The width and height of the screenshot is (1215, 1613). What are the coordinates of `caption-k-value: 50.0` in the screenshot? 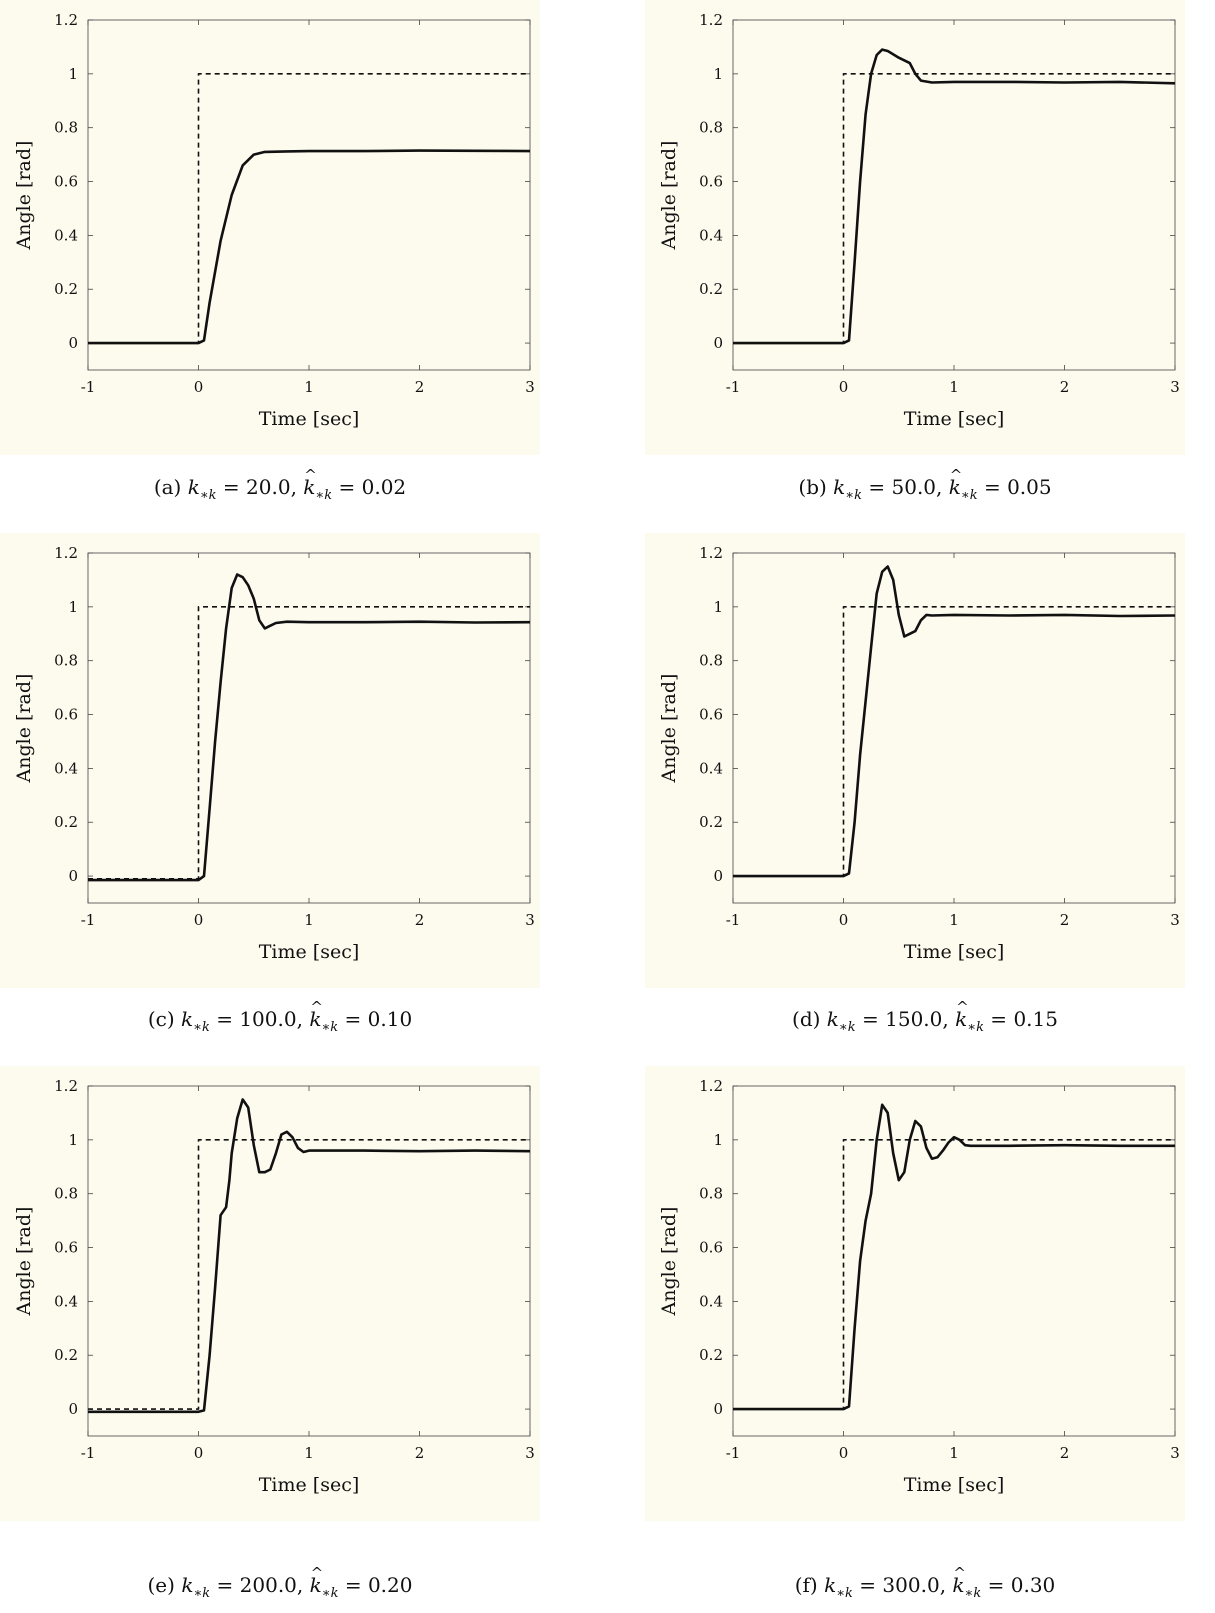 It's located at (914, 487).